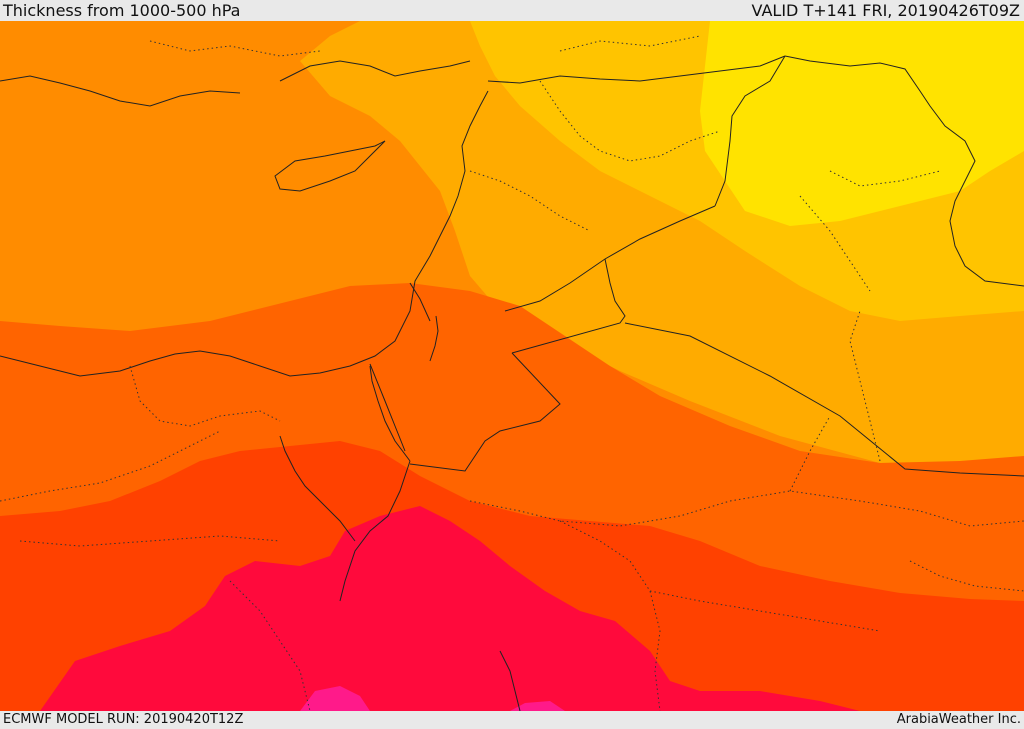 This screenshot has width=1024, height=729. I want to click on model-run: ECMWF MODEL RUN: 20190420T12Z, so click(123, 719).